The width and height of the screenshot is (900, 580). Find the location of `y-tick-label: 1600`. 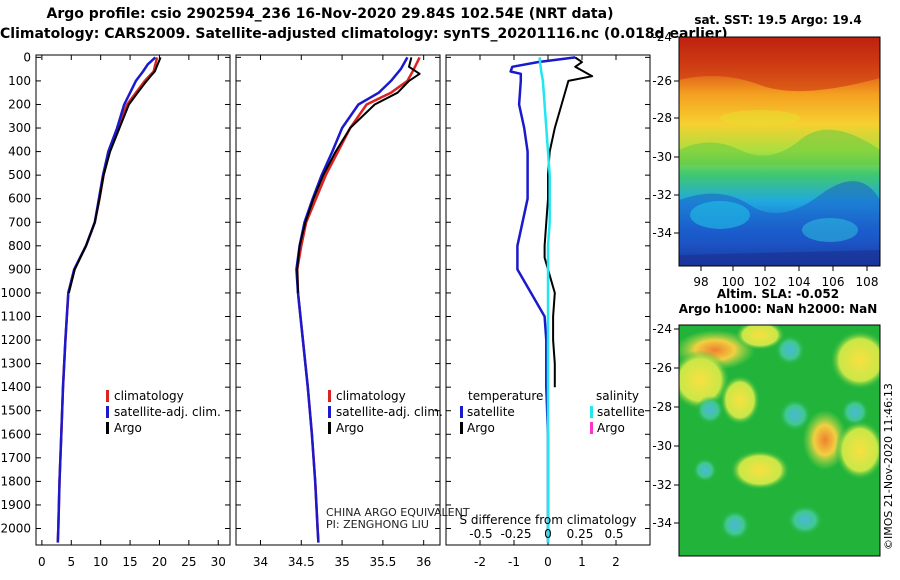

y-tick-label: 1600 is located at coordinates (15, 434).